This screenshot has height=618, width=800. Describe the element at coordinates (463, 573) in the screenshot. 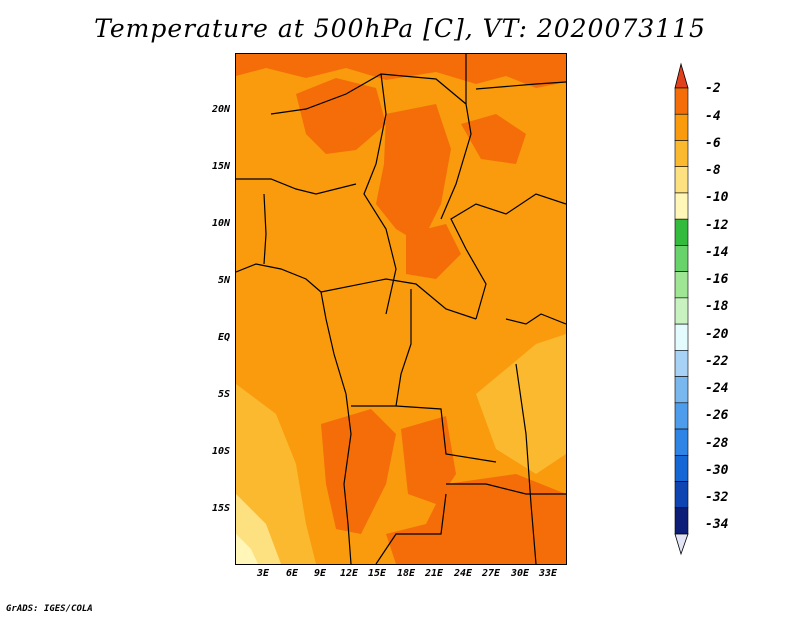

I see `lon-label: 24E` at that location.